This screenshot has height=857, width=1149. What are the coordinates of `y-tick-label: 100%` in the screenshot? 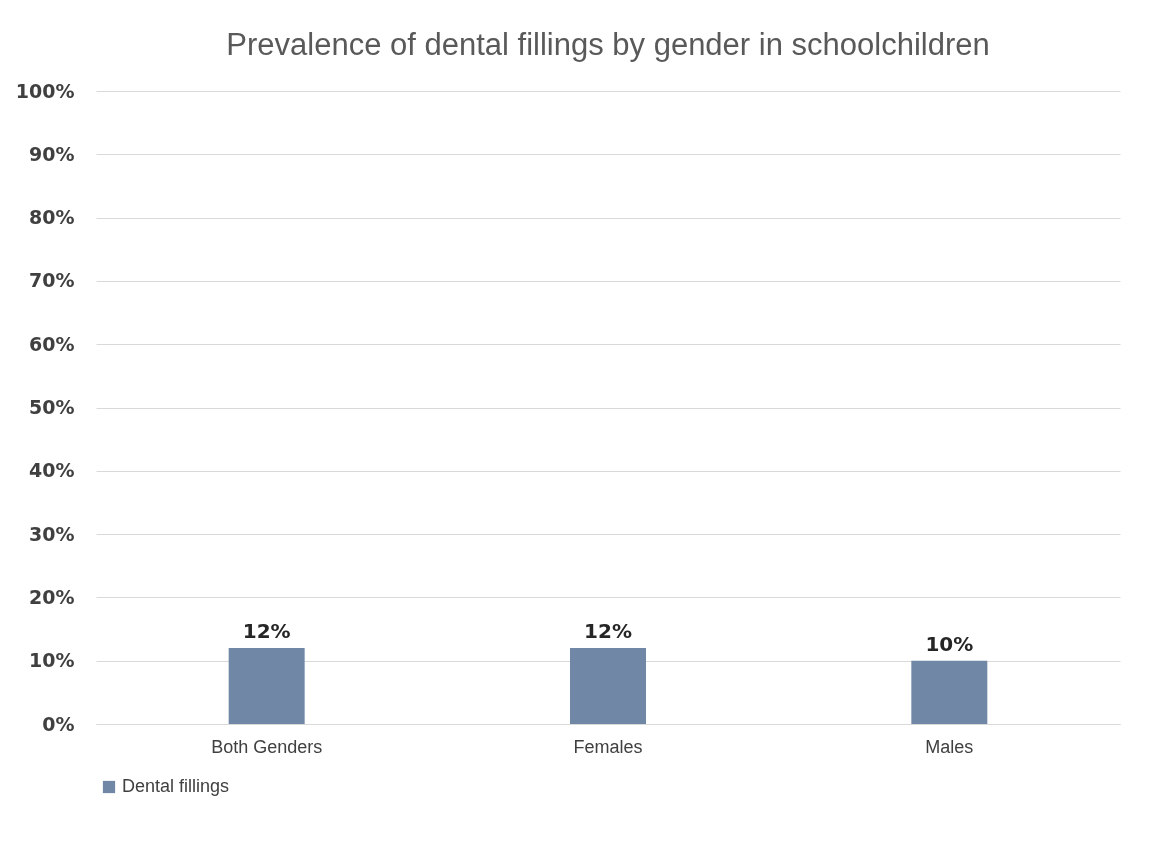 It's located at (45, 90).